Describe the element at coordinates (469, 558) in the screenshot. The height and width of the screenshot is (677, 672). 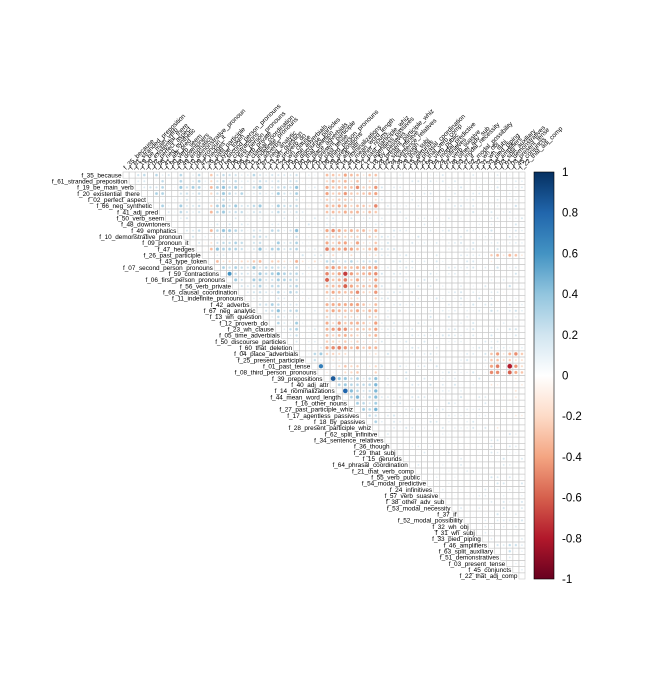
I see `row-label: f_51_demonstratives` at that location.